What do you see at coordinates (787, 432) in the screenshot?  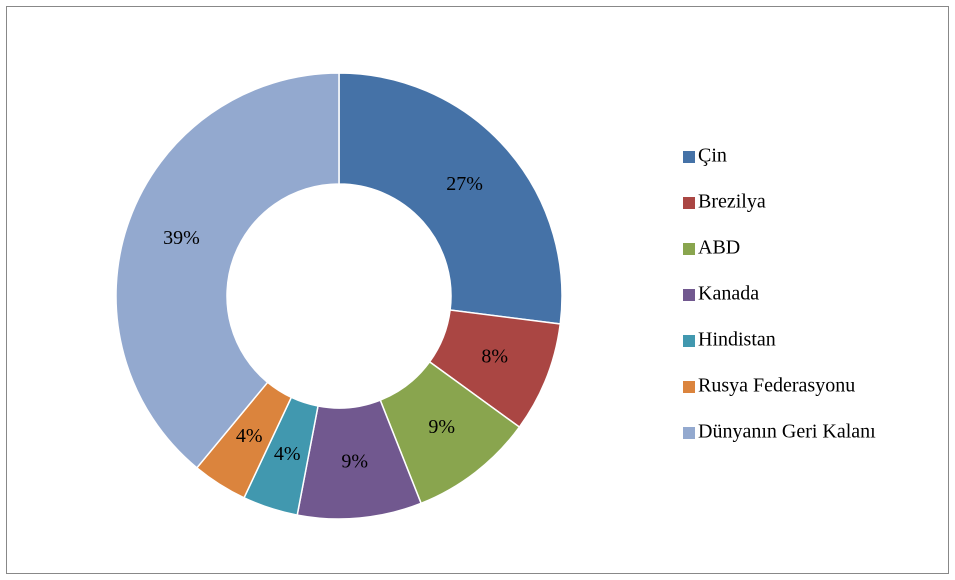 I see `legend-label: Dünyanın Geri Kalanı` at bounding box center [787, 432].